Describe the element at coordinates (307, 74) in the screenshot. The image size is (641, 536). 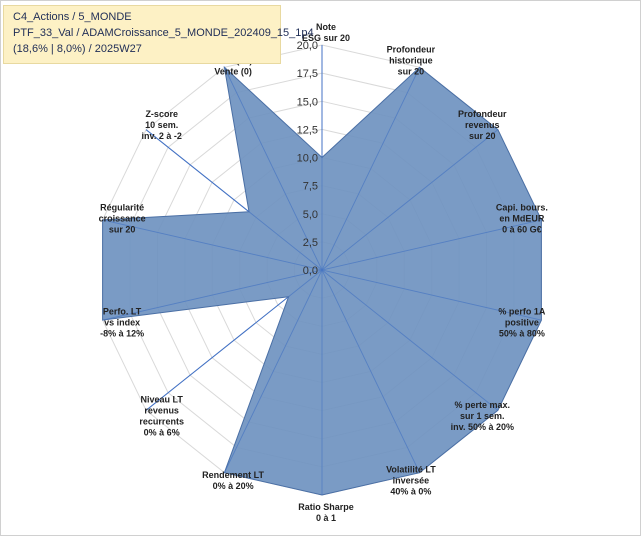
I see `tick-label: 17,5` at that location.